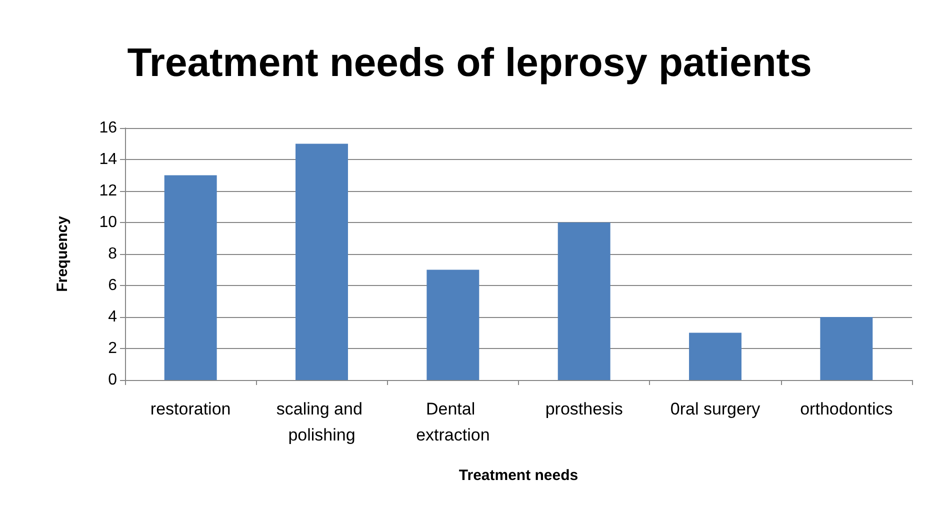  I want to click on y-tick-label: 14, so click(108, 159).